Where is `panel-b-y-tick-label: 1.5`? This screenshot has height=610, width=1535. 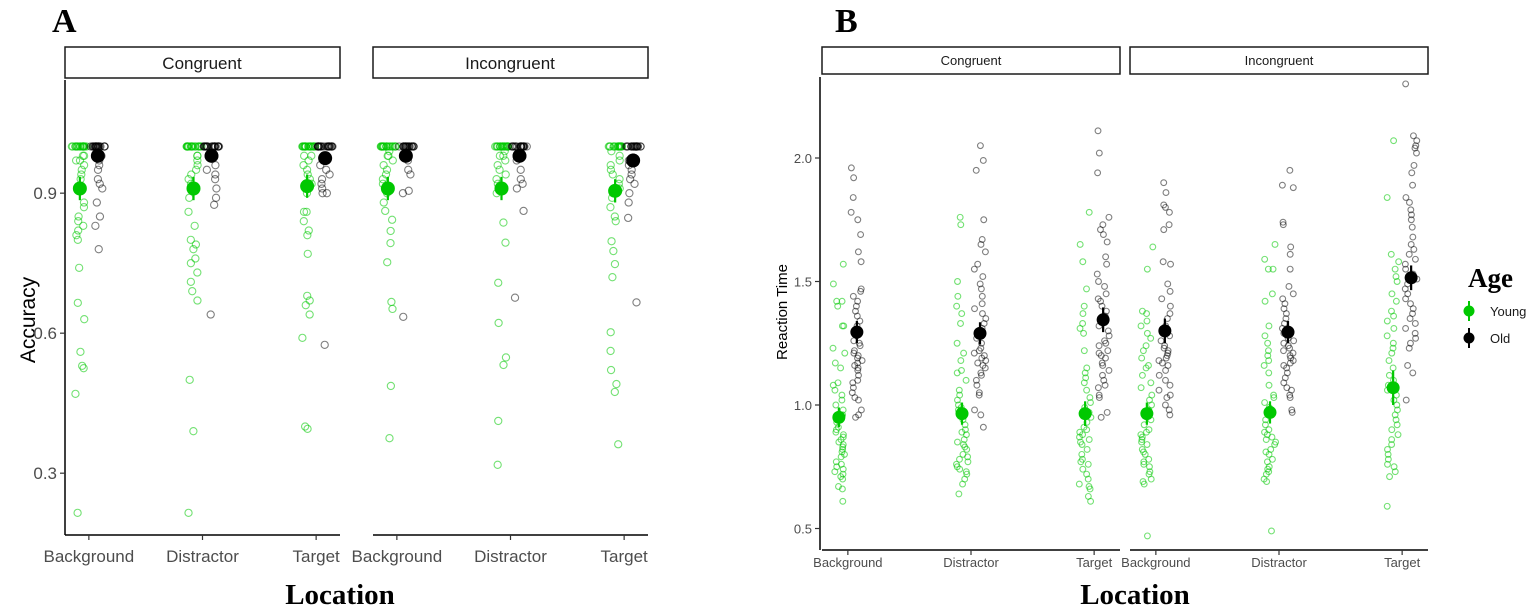 panel-b-y-tick-label: 1.5 is located at coordinates (803, 282).